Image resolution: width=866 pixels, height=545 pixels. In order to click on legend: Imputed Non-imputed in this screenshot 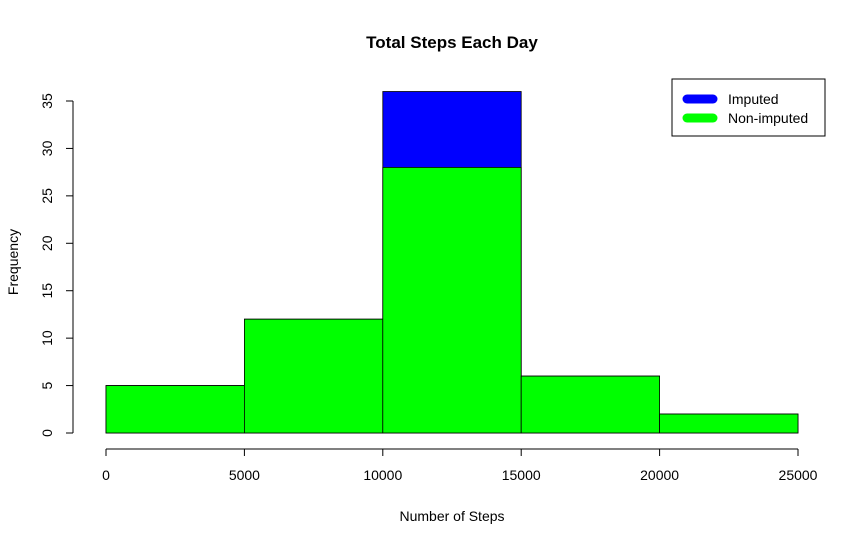, I will do `click(748, 107)`.